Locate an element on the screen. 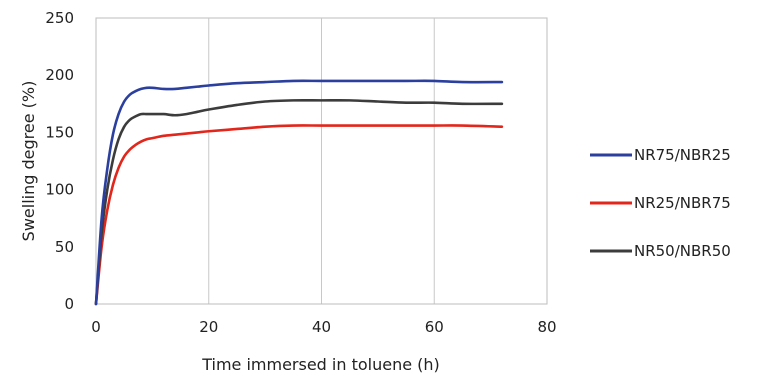 The height and width of the screenshot is (378, 769). x-tick-label: 40 is located at coordinates (321, 327).